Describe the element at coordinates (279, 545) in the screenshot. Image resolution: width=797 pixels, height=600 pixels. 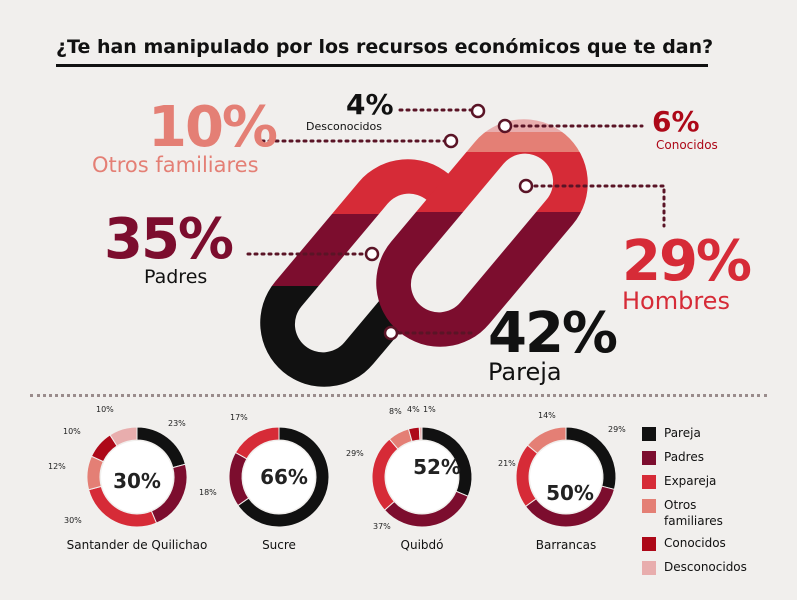
I see `donut-1-title: Sucre` at that location.